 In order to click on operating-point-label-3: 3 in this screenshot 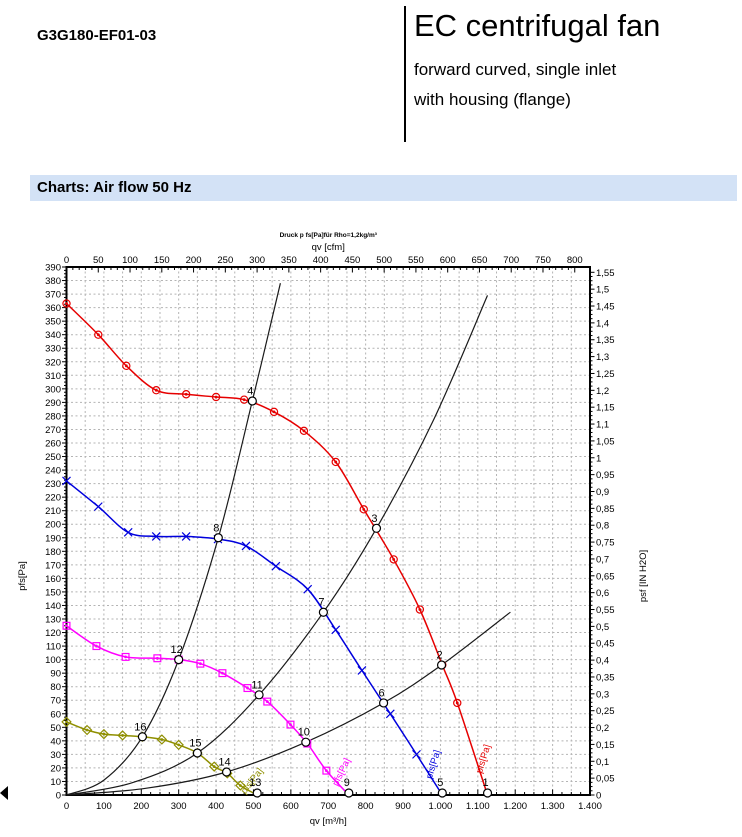, I will do `click(374, 519)`.